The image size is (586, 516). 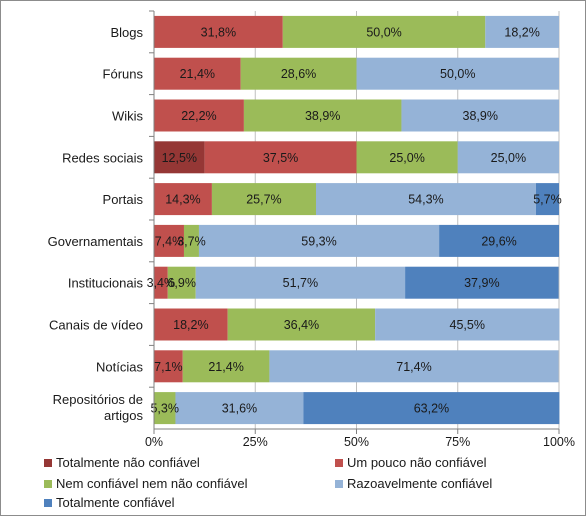 I want to click on data-label-portais-totalmente-confiavel: 5,7%, so click(x=547, y=200).